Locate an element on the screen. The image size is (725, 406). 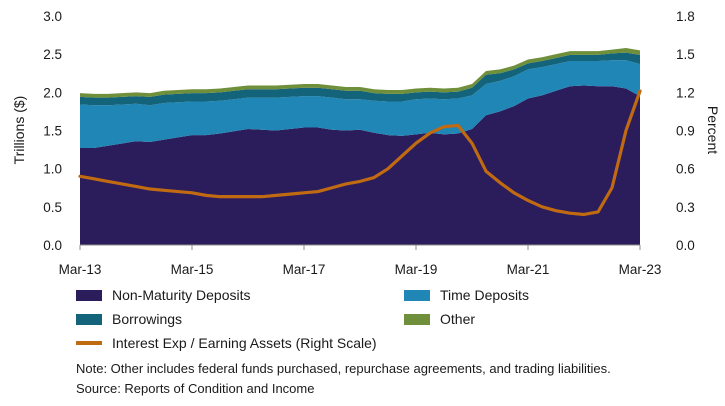
x-tick-label: Mar-21 is located at coordinates (528, 269).